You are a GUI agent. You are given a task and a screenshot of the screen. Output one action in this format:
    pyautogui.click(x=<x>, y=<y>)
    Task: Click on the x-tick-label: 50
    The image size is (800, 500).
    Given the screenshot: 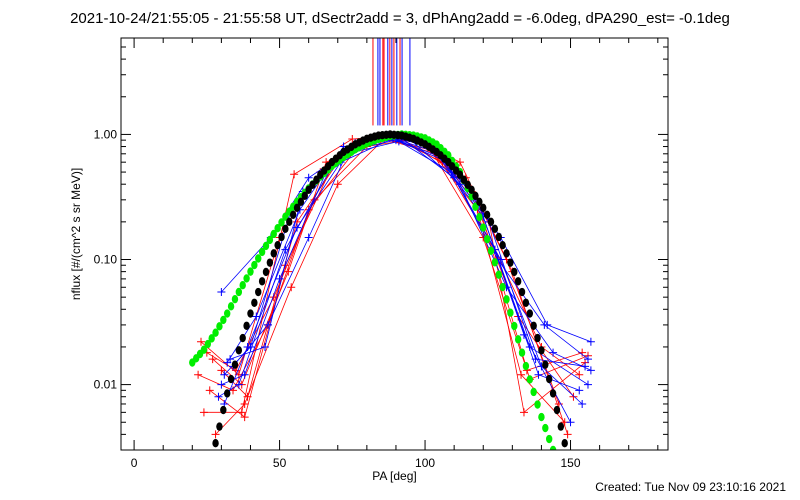 What is the action you would take?
    pyautogui.click(x=280, y=463)
    